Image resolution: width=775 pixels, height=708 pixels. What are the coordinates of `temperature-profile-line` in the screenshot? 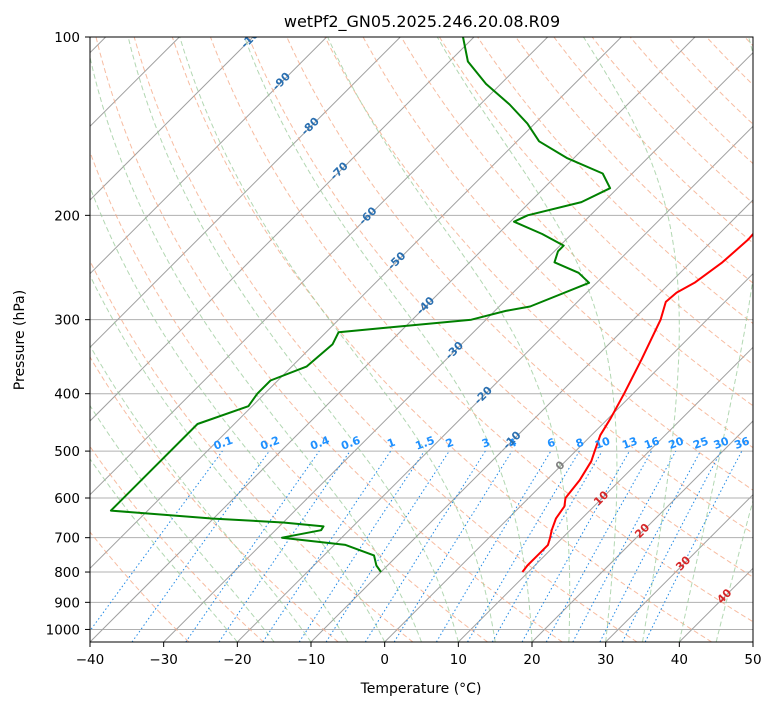 It's located at (637, 402).